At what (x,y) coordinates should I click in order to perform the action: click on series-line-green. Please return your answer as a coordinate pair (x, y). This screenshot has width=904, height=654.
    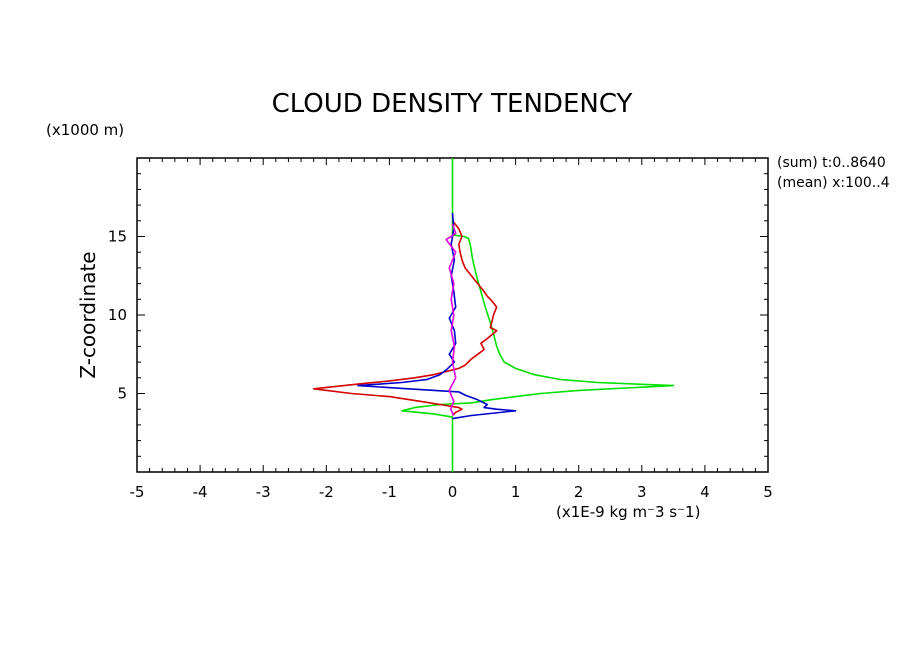
    Looking at the image, I should click on (538, 315).